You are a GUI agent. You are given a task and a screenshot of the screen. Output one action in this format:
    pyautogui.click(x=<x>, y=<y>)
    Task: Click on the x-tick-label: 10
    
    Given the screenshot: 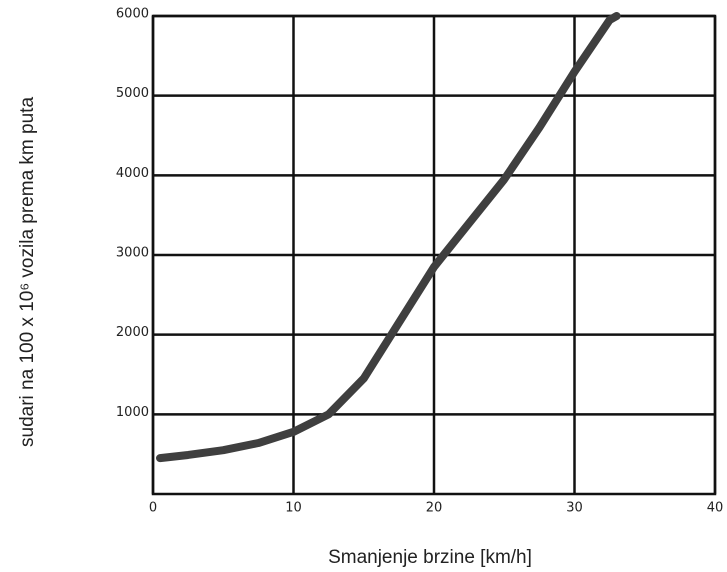 What is the action you would take?
    pyautogui.click(x=293, y=508)
    